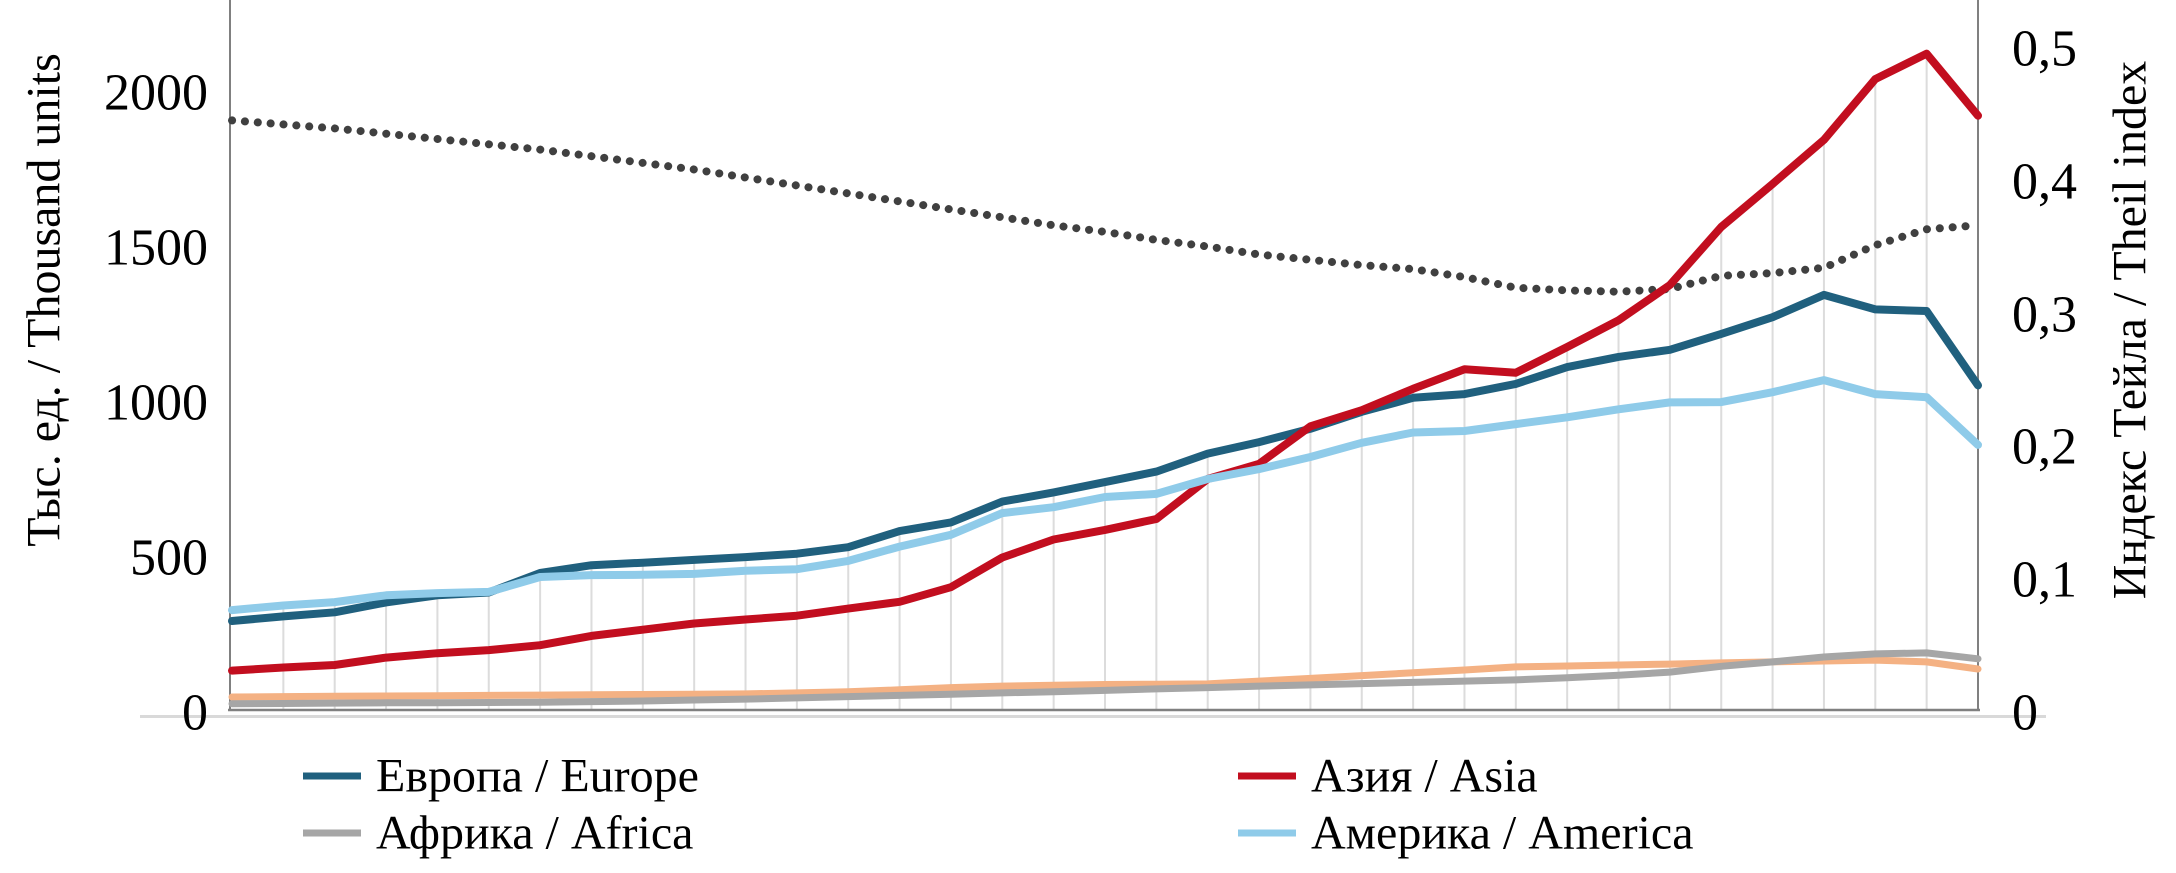 This screenshot has height=873, width=2176. What do you see at coordinates (1267, 776) in the screenshot?
I see `legend-swatch-asia` at bounding box center [1267, 776].